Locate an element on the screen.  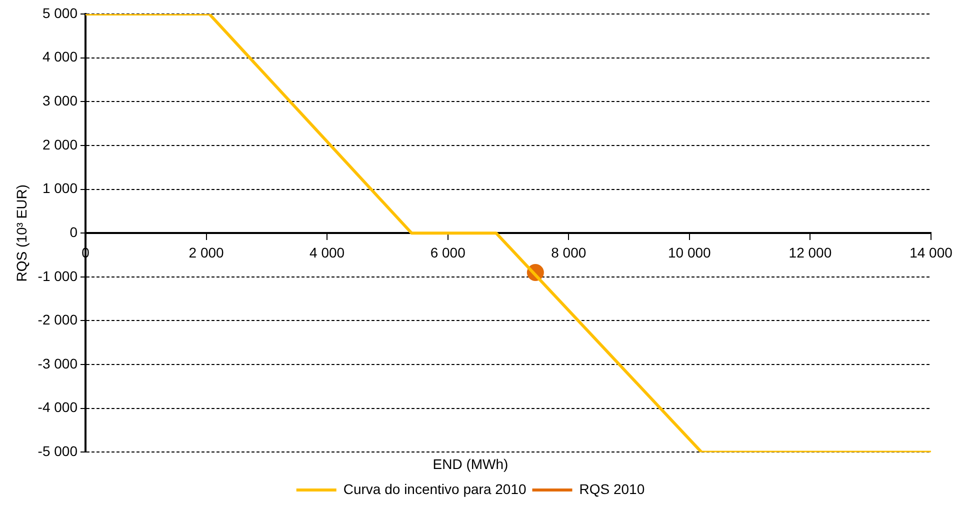
x-tick-label: 4 000 is located at coordinates (327, 252).